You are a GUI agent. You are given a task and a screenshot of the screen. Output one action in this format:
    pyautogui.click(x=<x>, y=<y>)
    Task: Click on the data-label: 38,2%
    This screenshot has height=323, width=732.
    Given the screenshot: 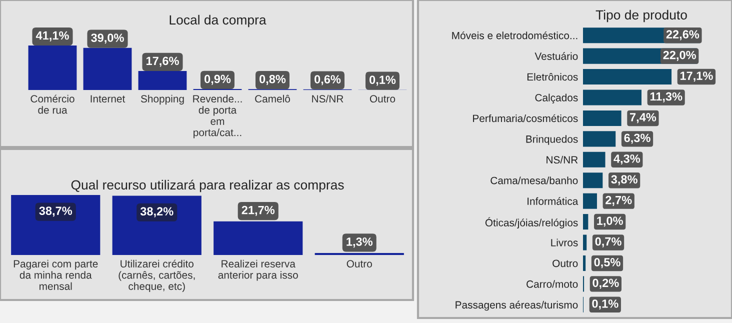 What is the action you would take?
    pyautogui.click(x=157, y=212)
    